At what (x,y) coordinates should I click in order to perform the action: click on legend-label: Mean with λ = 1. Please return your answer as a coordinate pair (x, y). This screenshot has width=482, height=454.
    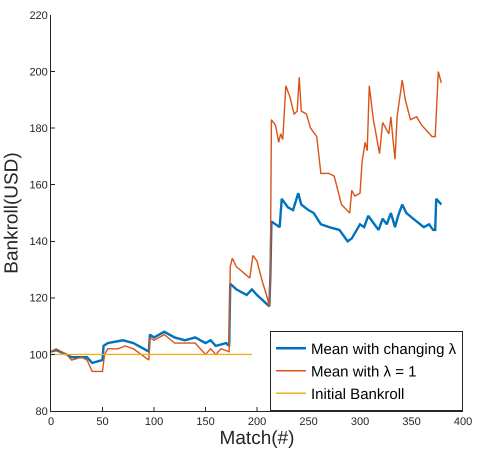
    Looking at the image, I should click on (363, 372).